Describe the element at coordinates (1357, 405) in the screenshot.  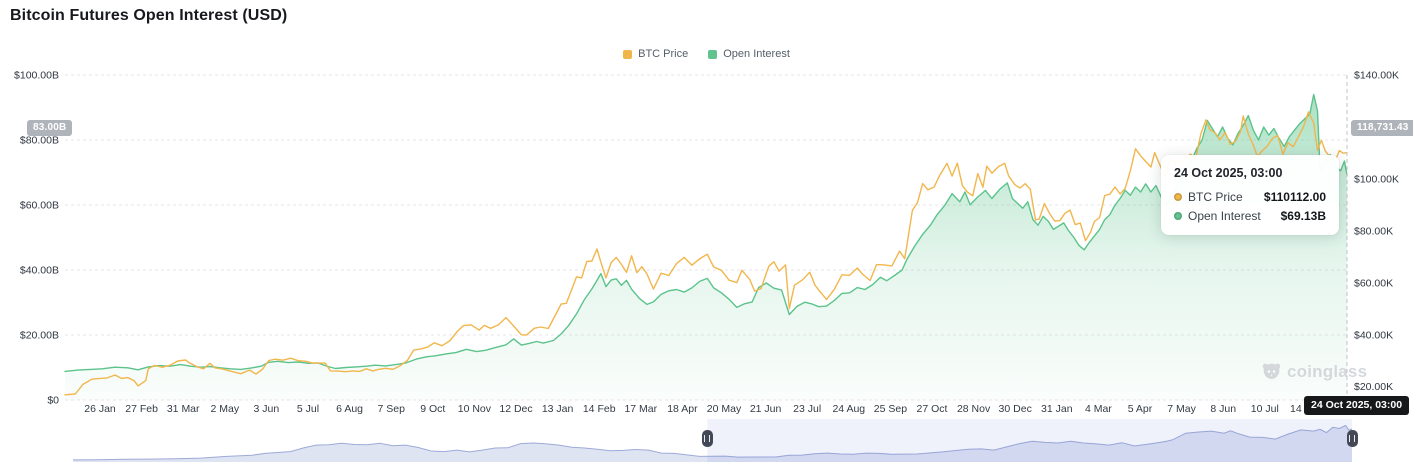
I see `crosshair-date-badge: 24 Oct 2025, 03:00` at that location.